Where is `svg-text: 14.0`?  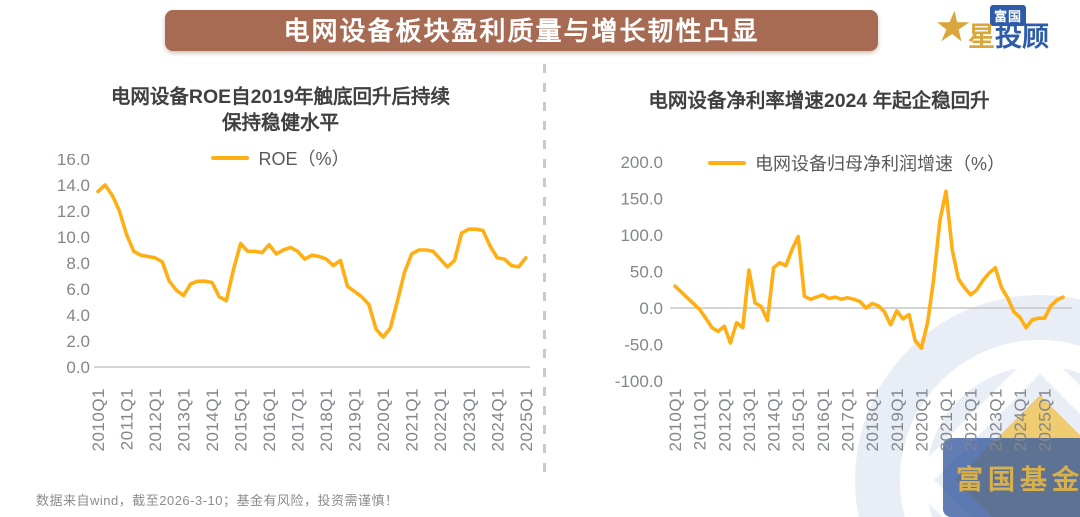
svg-text: 14.0 is located at coordinates (73, 185).